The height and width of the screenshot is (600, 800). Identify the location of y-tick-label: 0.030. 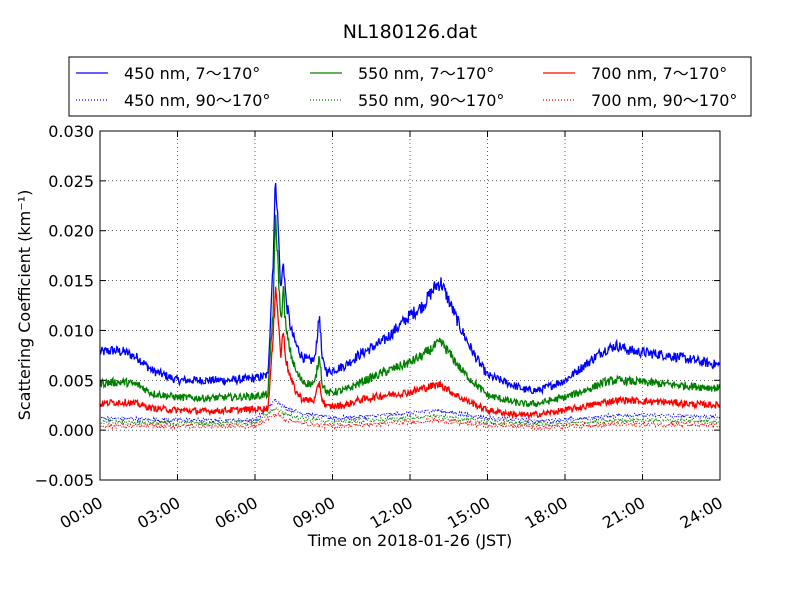
(71, 131).